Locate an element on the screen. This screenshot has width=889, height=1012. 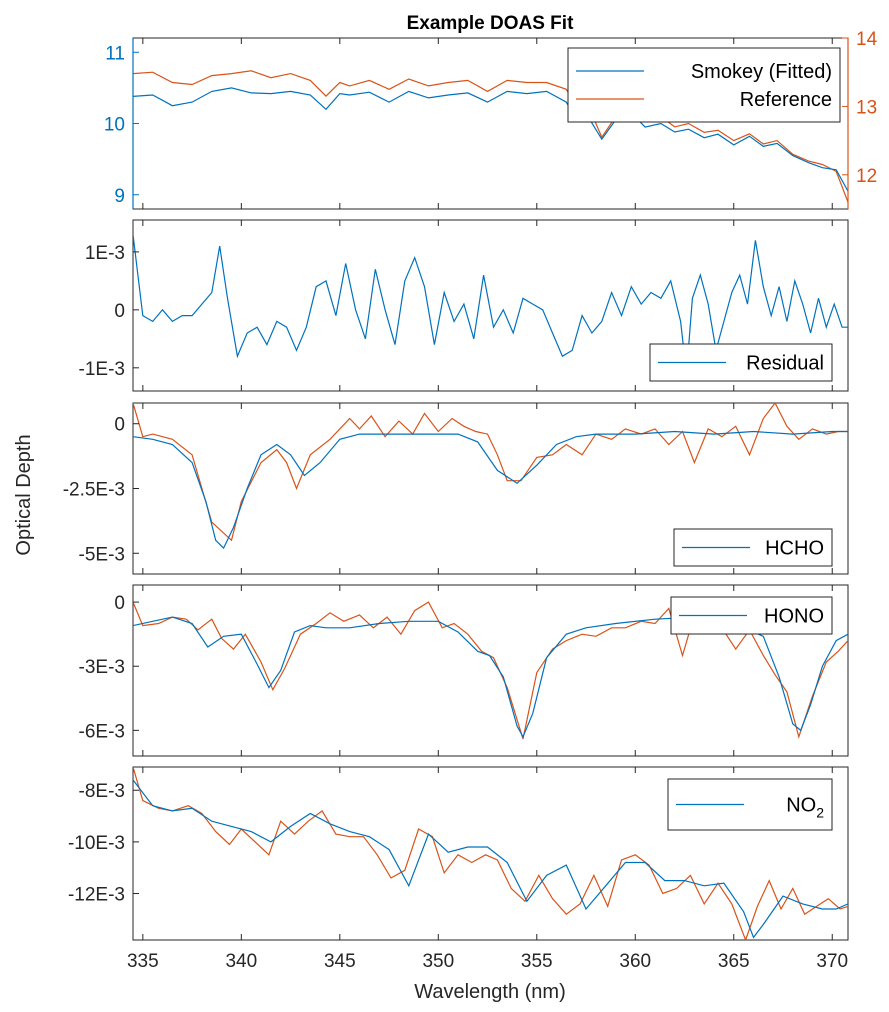
panel-4: 0 -3E-3 -6E-3 HONO is located at coordinates (464, 670).